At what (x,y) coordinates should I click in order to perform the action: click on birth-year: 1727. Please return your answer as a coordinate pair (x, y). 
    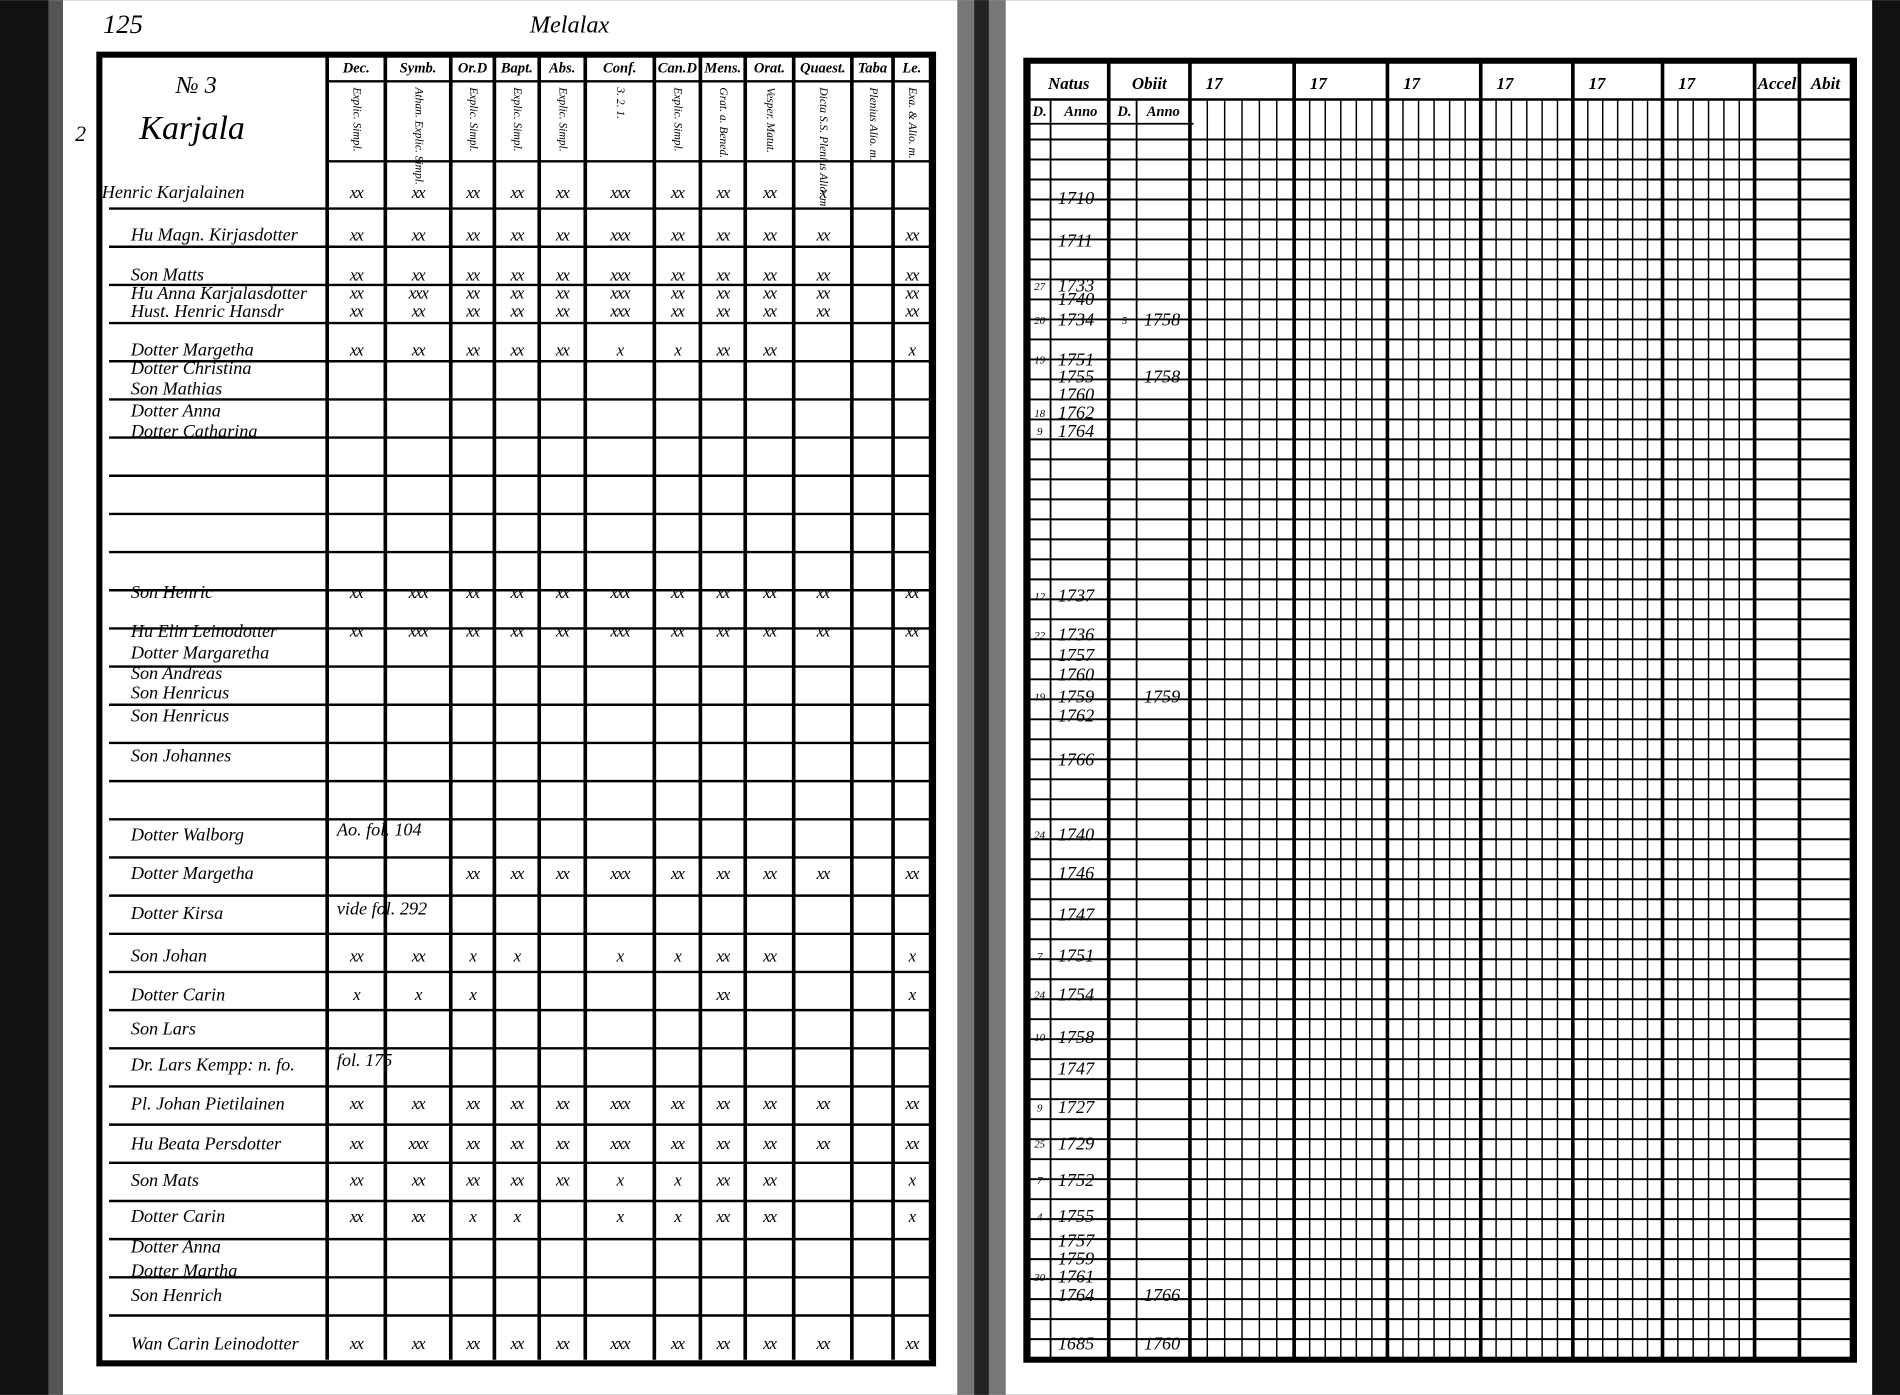
    Looking at the image, I should click on (1076, 1107).